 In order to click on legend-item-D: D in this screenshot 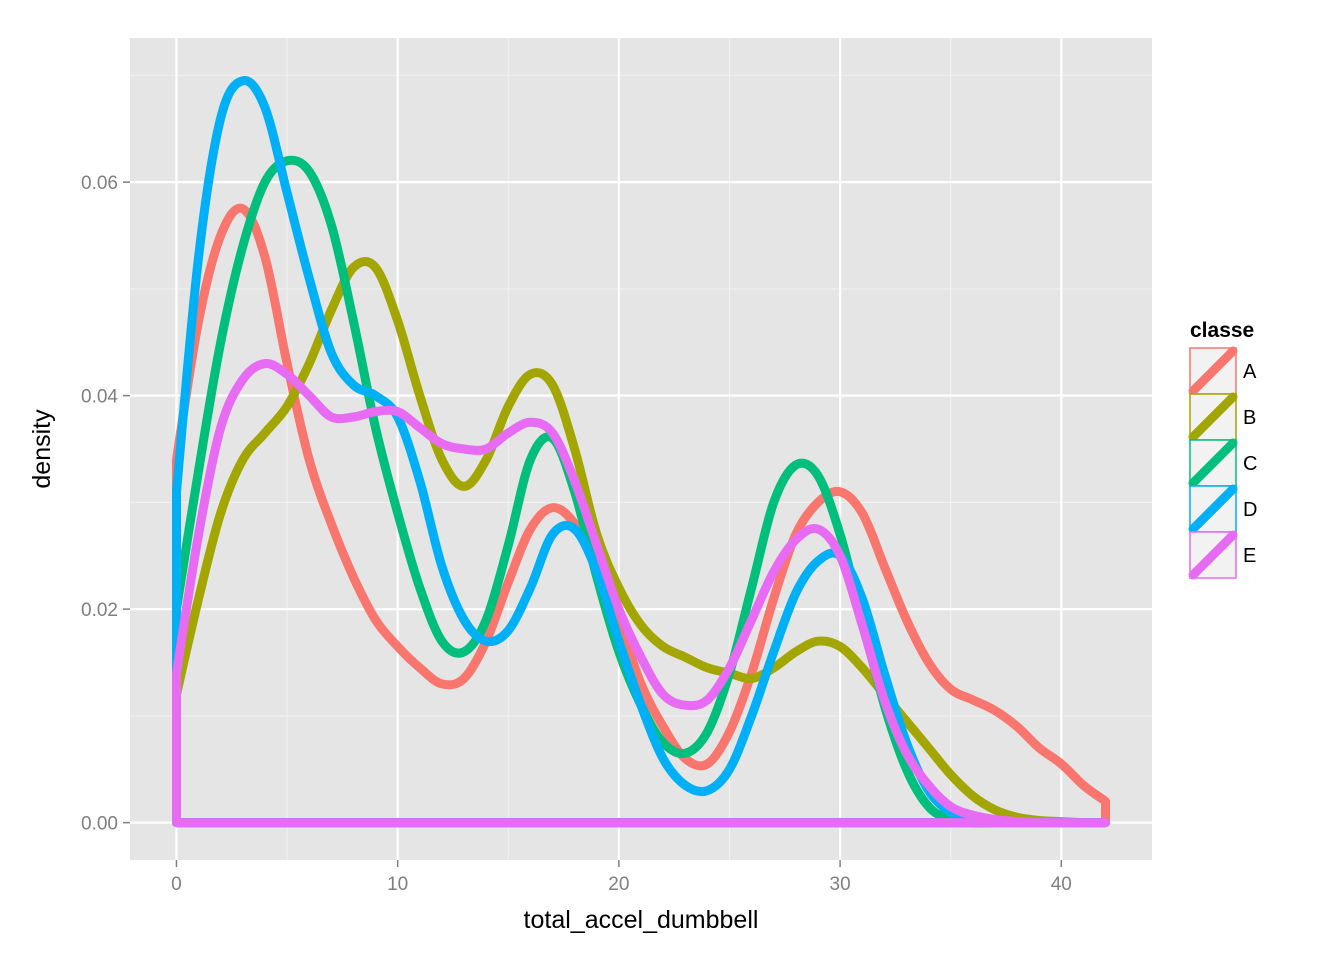, I will do `click(1222, 509)`.